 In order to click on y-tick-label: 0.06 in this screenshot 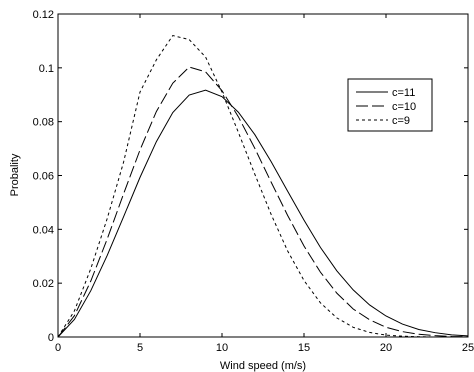, I will do `click(43, 177)`.